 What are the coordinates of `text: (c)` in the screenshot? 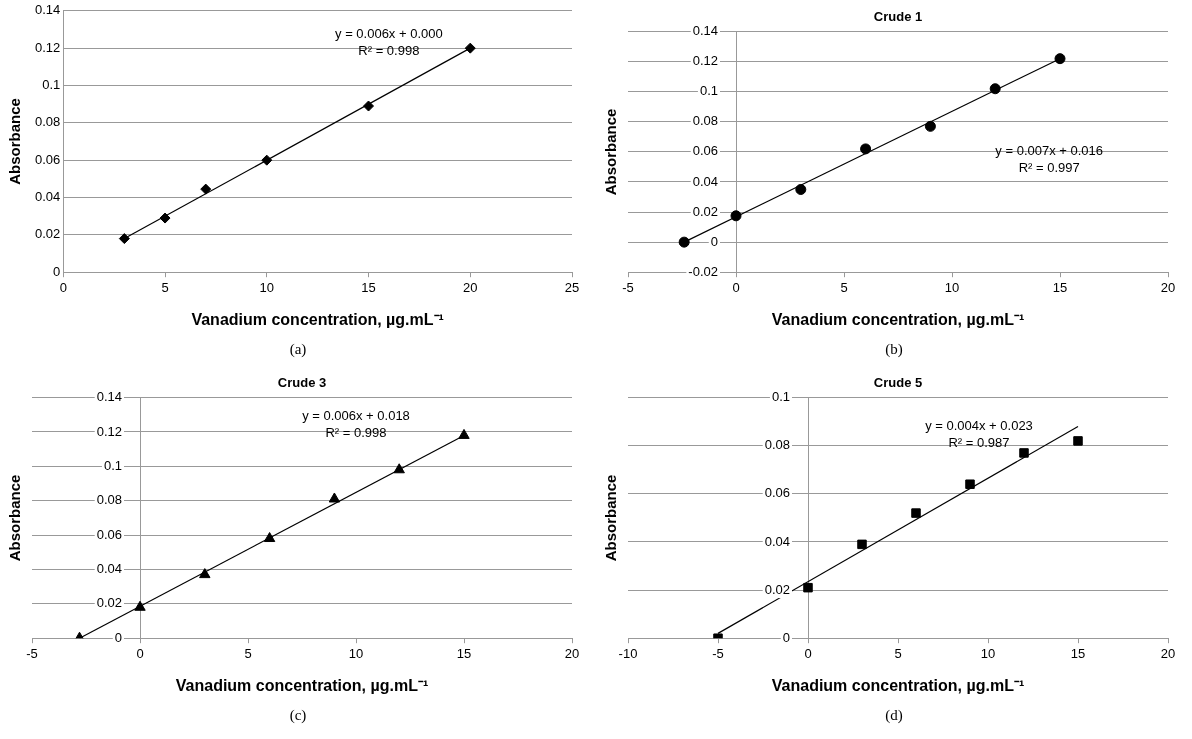 It's located at (298, 715).